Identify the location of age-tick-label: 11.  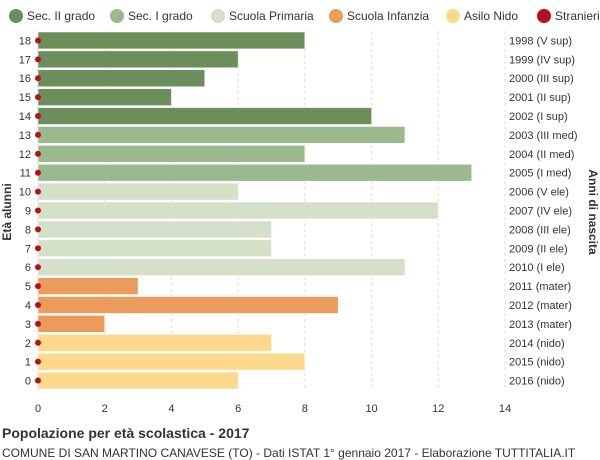
(25, 174).